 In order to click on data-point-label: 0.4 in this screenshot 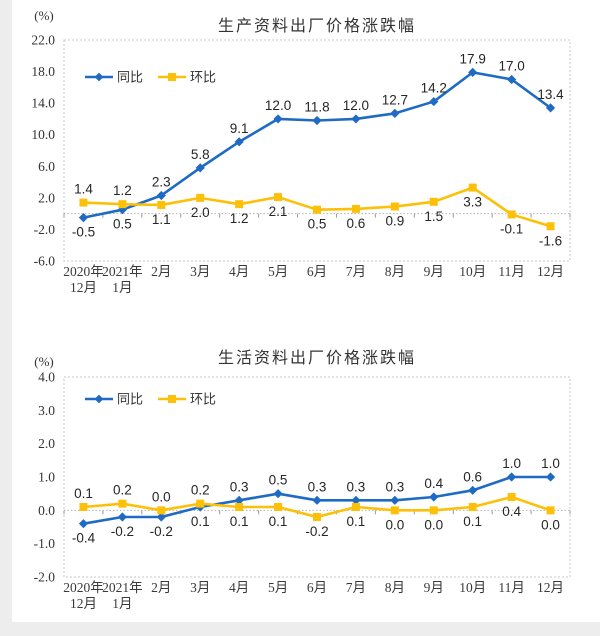, I will do `click(511, 511)`.